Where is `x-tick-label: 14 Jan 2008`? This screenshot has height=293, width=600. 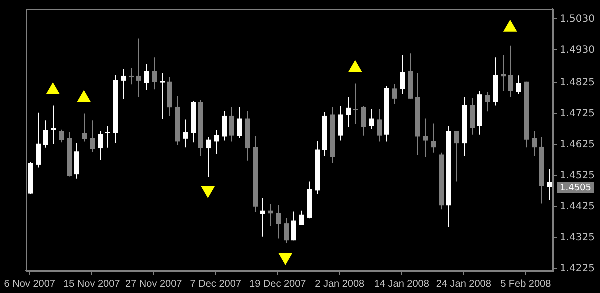
x-tick-label: 14 Jan 2008 is located at coordinates (402, 284).